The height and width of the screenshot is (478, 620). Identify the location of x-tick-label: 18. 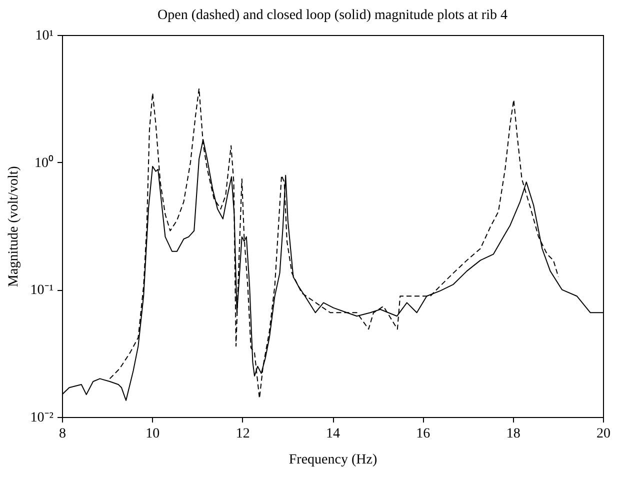
(513, 434).